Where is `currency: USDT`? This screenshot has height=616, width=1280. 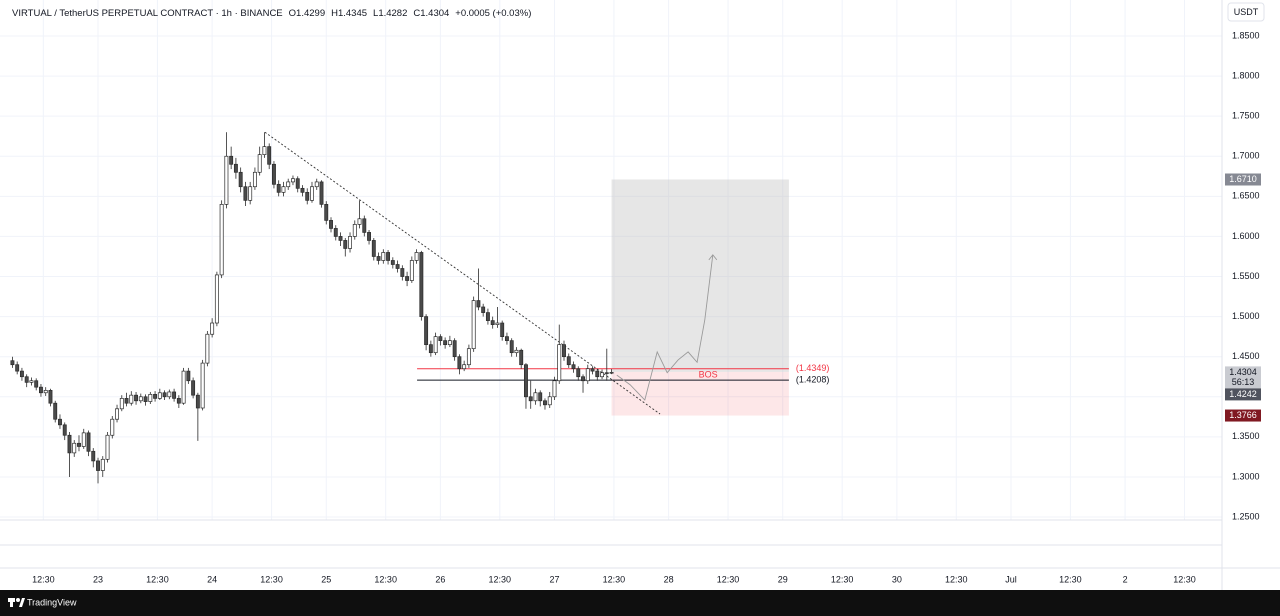
currency: USDT is located at coordinates (1246, 12).